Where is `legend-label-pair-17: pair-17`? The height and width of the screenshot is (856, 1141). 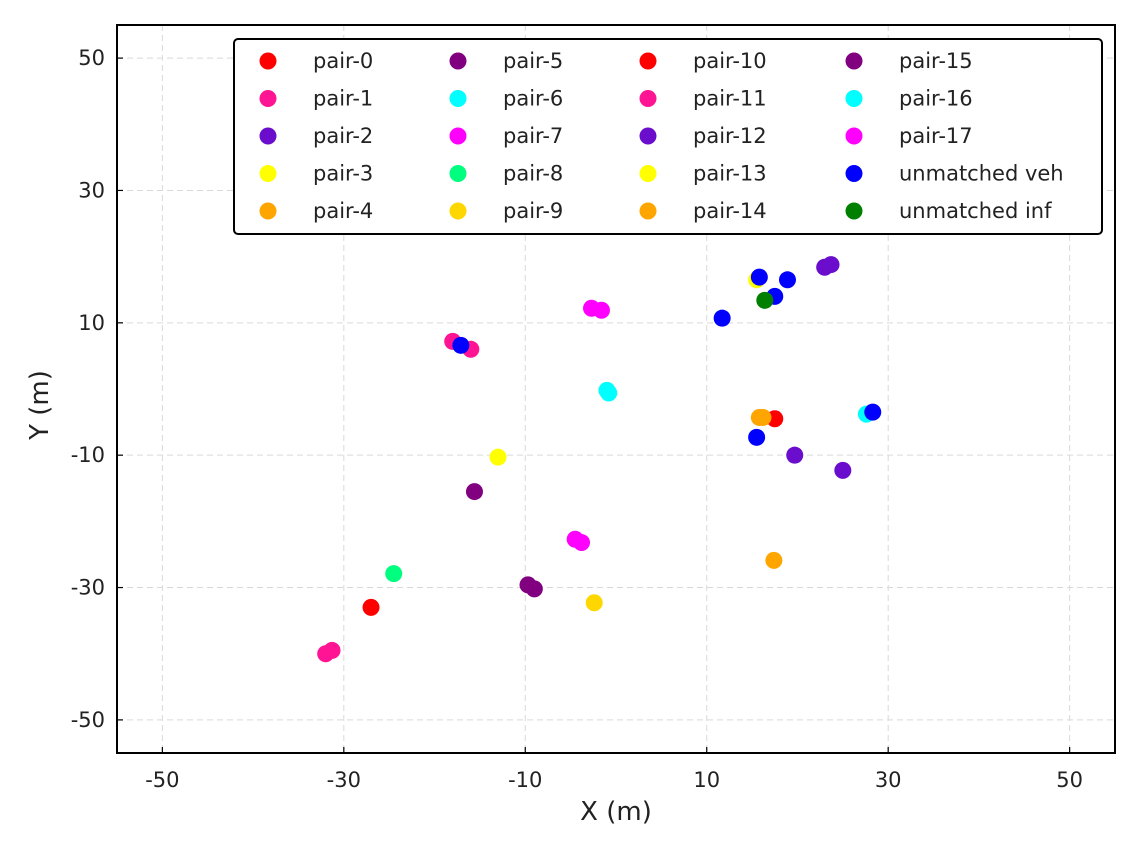 legend-label-pair-17: pair-17 is located at coordinates (936, 136).